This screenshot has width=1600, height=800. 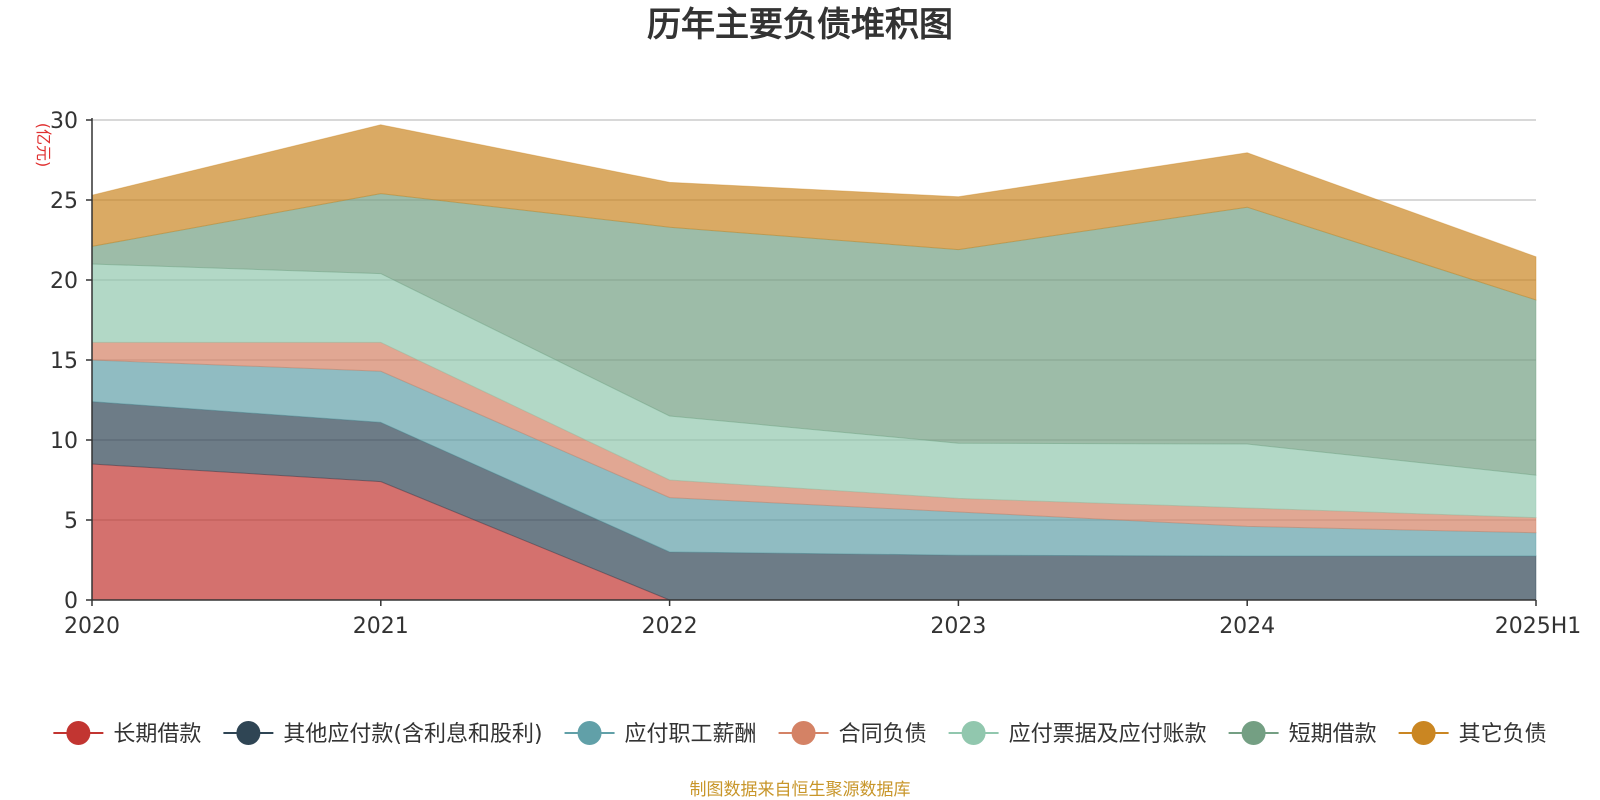 What do you see at coordinates (800, 25) in the screenshot?
I see `chart-title: 历年主要负债堆积图` at bounding box center [800, 25].